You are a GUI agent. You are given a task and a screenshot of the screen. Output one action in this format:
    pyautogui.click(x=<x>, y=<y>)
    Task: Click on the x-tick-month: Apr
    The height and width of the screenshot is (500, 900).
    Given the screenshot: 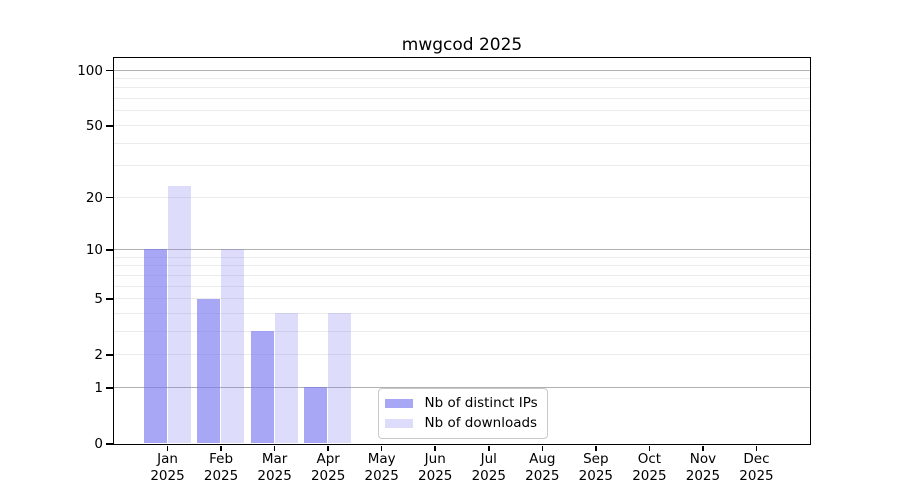 What is the action you would take?
    pyautogui.click(x=328, y=459)
    